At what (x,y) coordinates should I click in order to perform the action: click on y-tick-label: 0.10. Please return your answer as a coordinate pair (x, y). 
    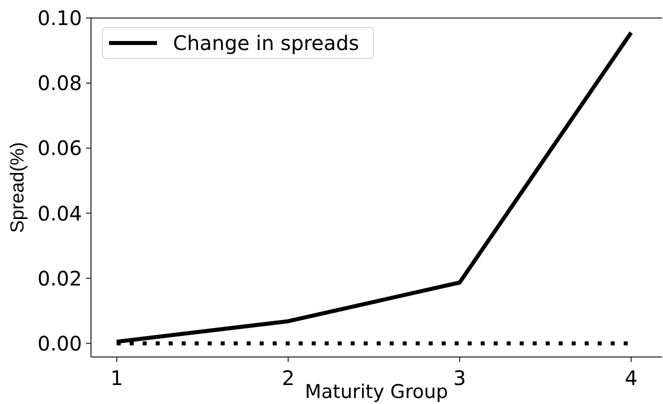
    Looking at the image, I should click on (59, 18).